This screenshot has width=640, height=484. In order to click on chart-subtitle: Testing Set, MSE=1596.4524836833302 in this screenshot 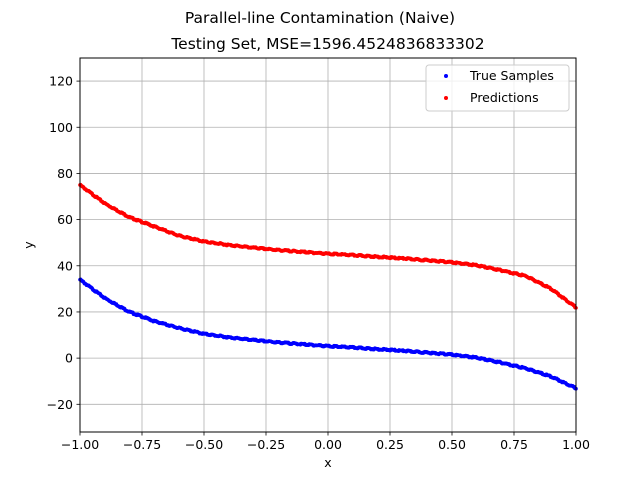, I will do `click(327, 44)`.